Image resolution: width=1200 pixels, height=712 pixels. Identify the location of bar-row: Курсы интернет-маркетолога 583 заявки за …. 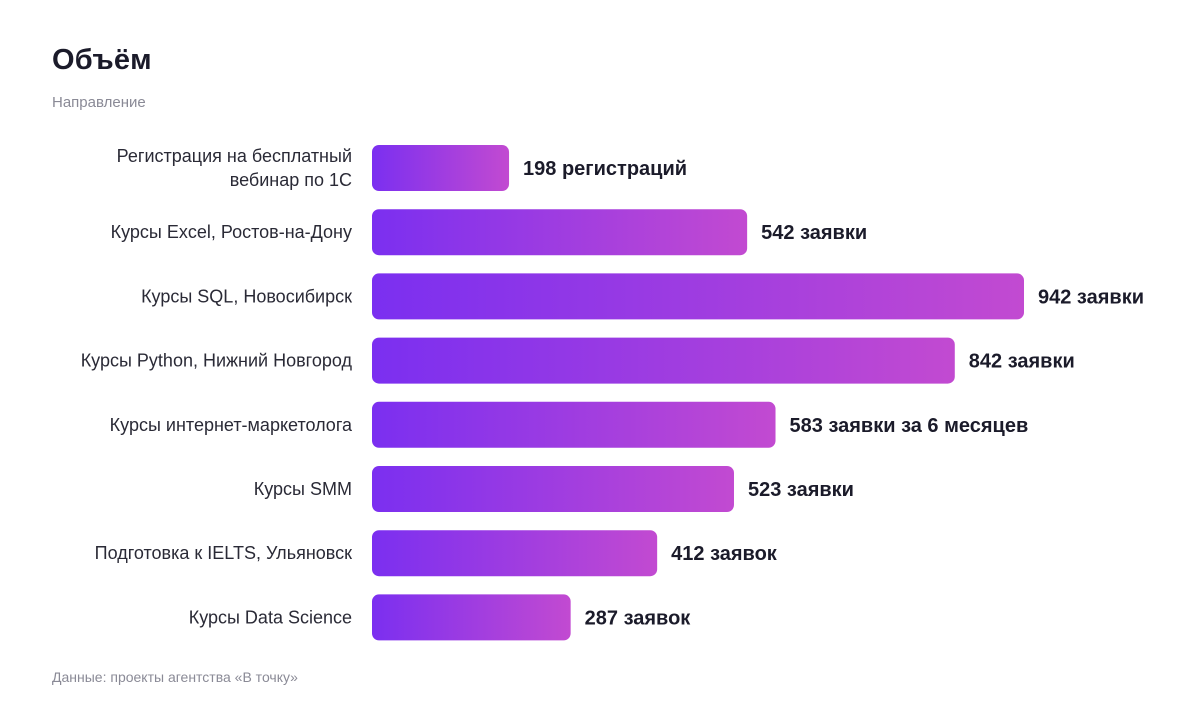
(569, 424).